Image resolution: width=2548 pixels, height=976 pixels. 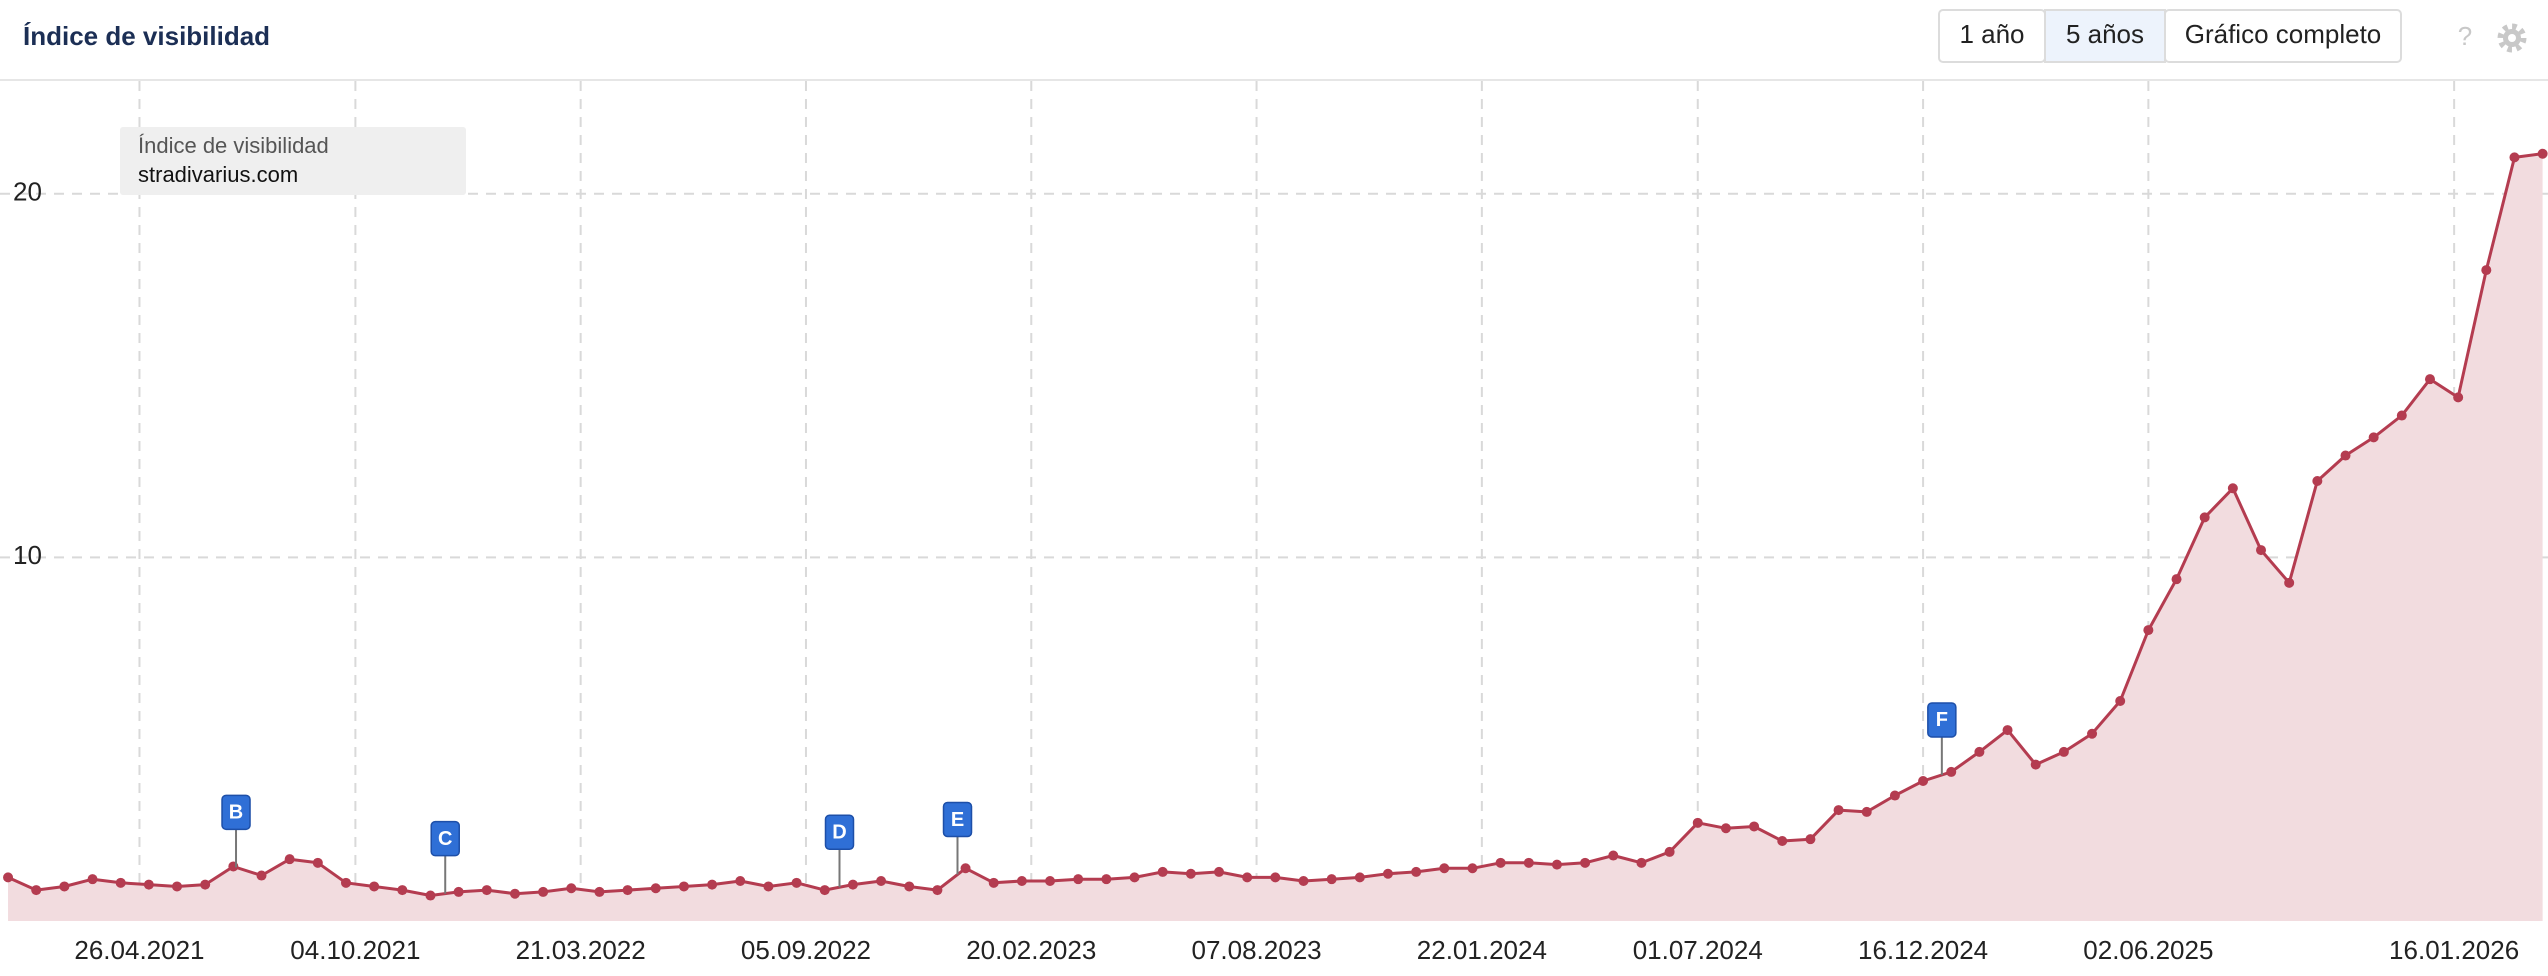 I want to click on gear-hole, so click(x=2512, y=38).